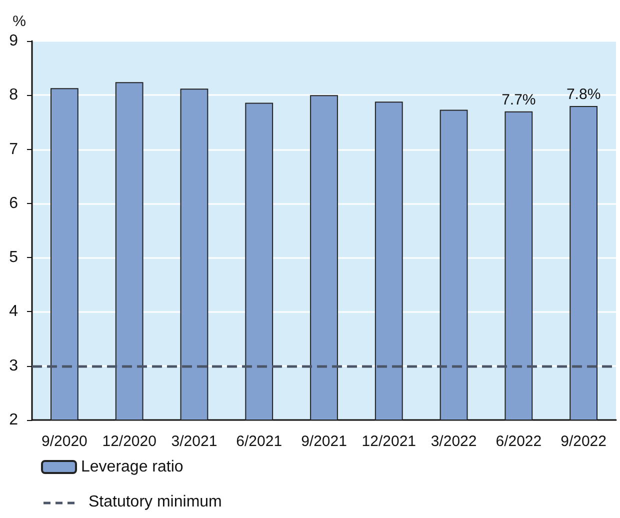  Describe the element at coordinates (453, 441) in the screenshot. I see `x-tick-label: 3/2022` at that location.